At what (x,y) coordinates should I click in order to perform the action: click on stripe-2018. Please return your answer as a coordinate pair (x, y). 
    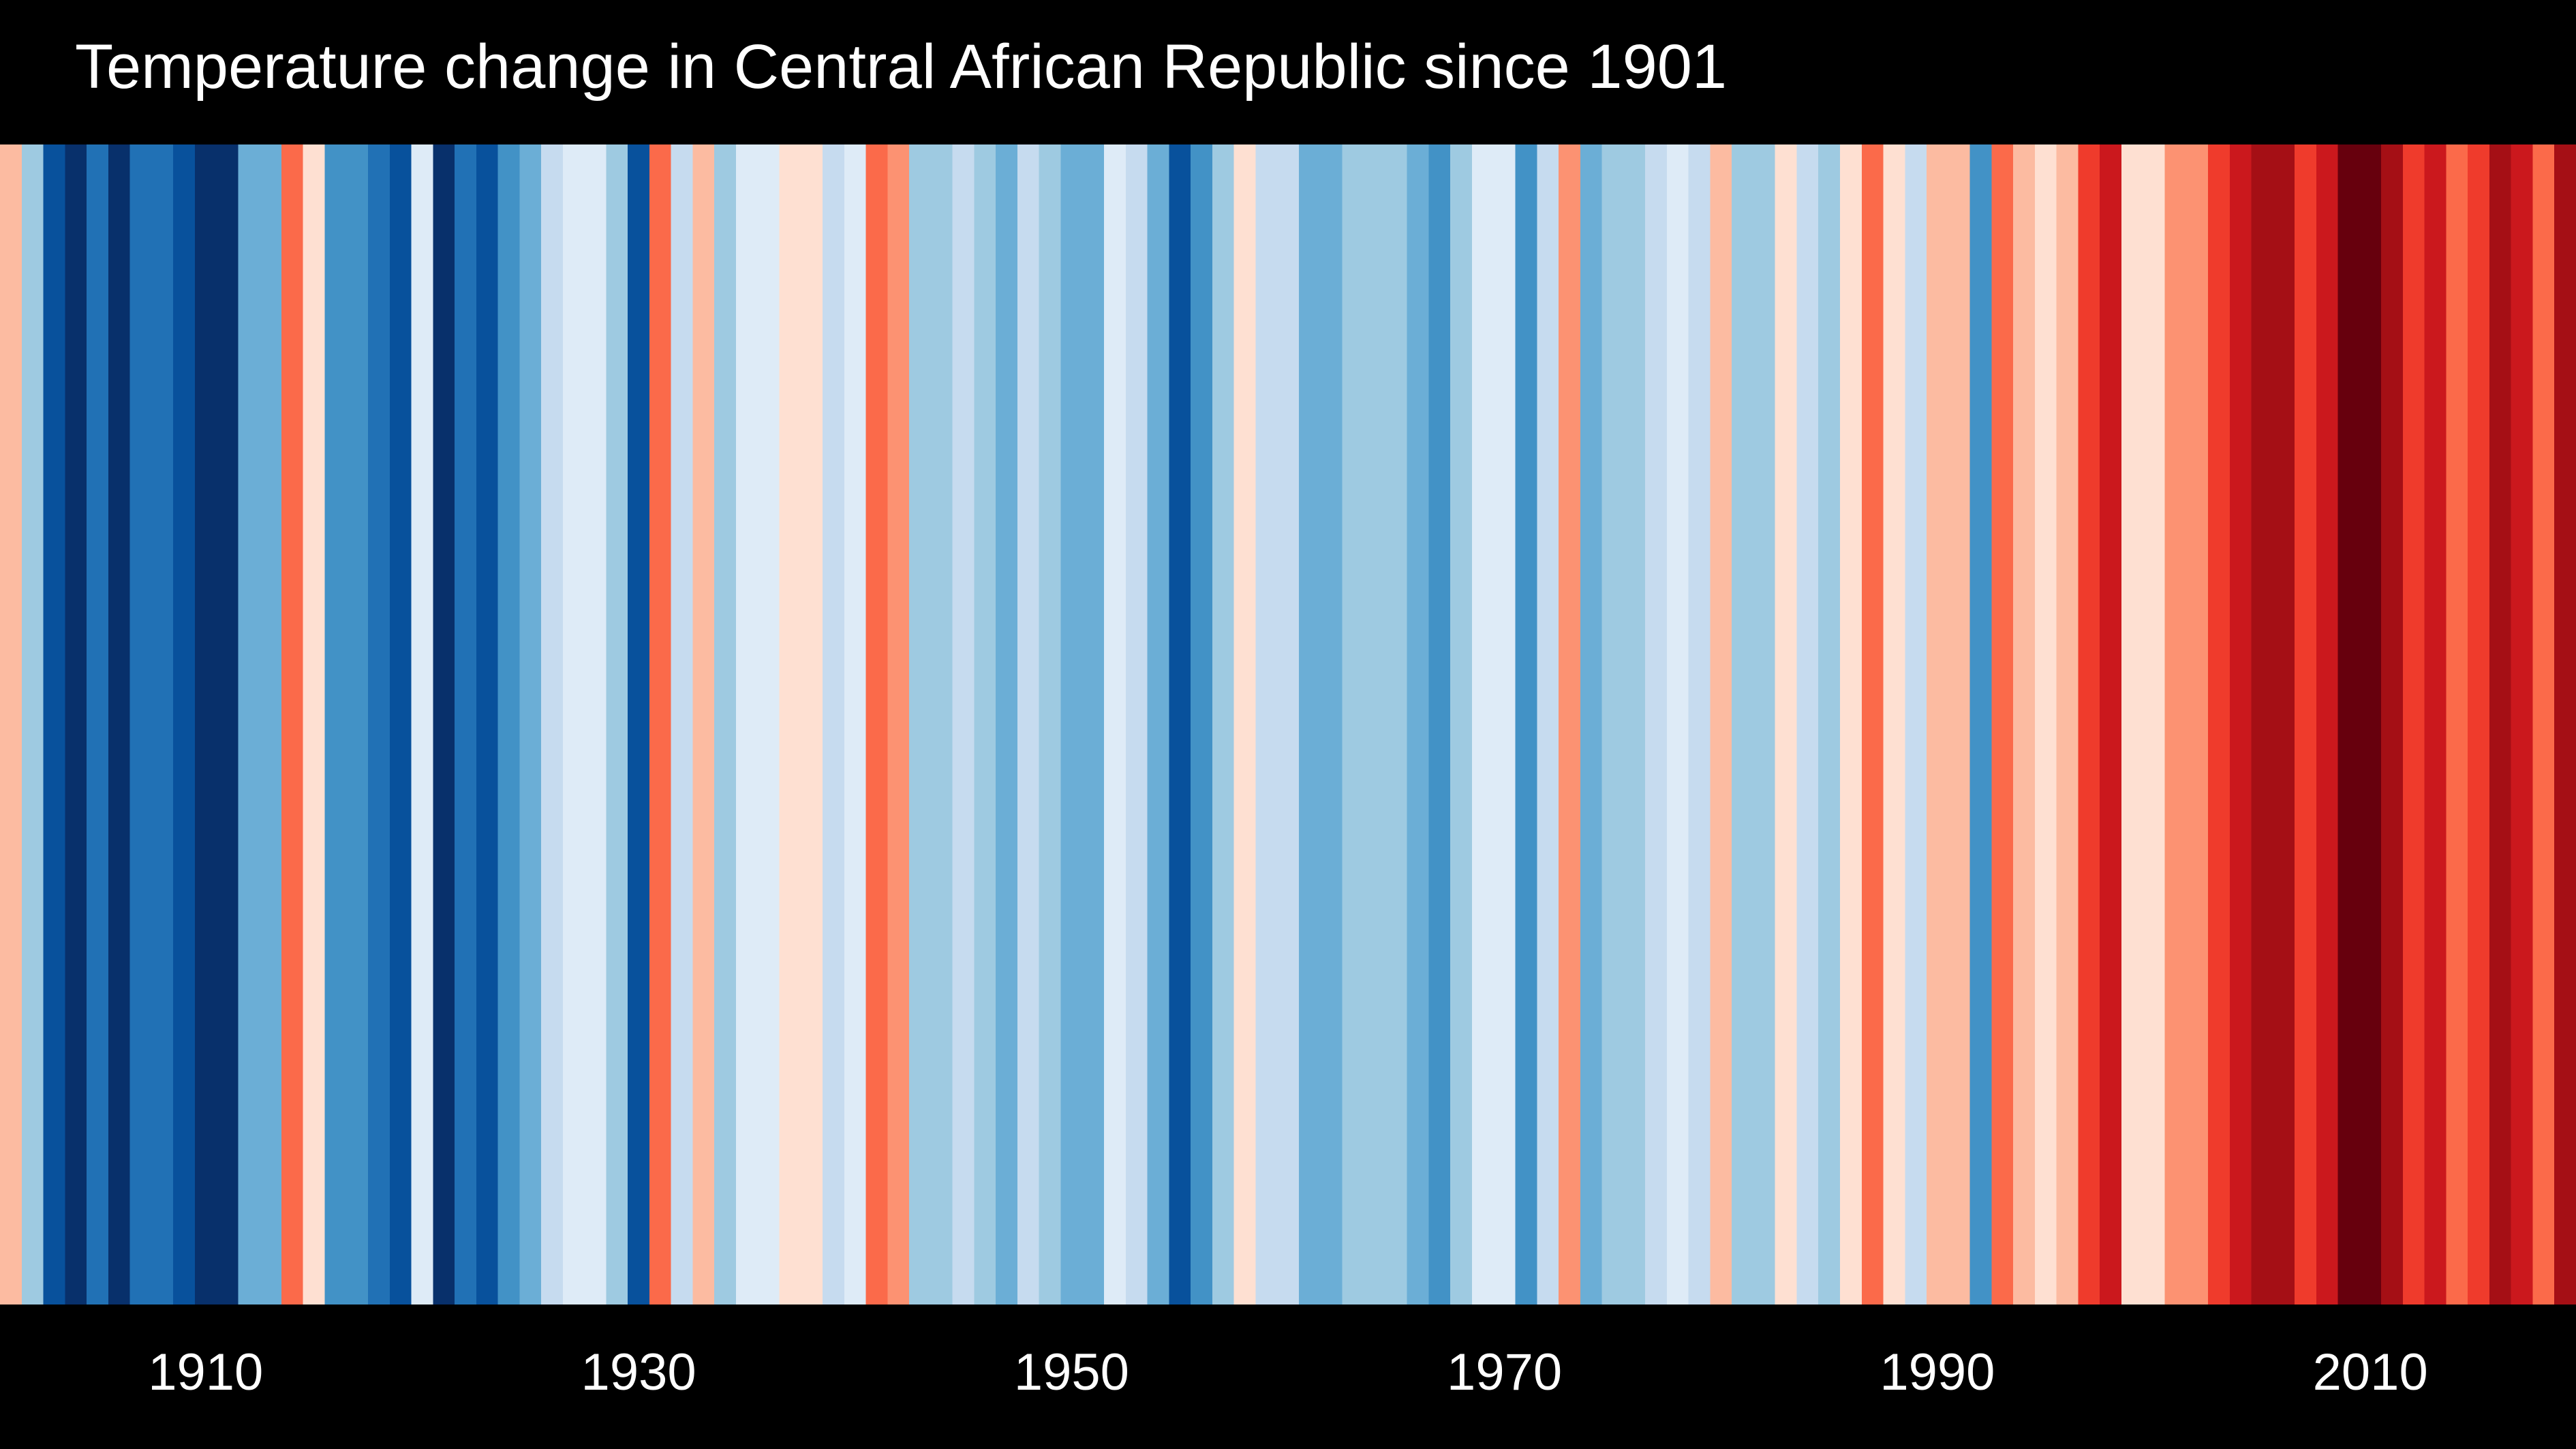
    Looking at the image, I should click on (2543, 724).